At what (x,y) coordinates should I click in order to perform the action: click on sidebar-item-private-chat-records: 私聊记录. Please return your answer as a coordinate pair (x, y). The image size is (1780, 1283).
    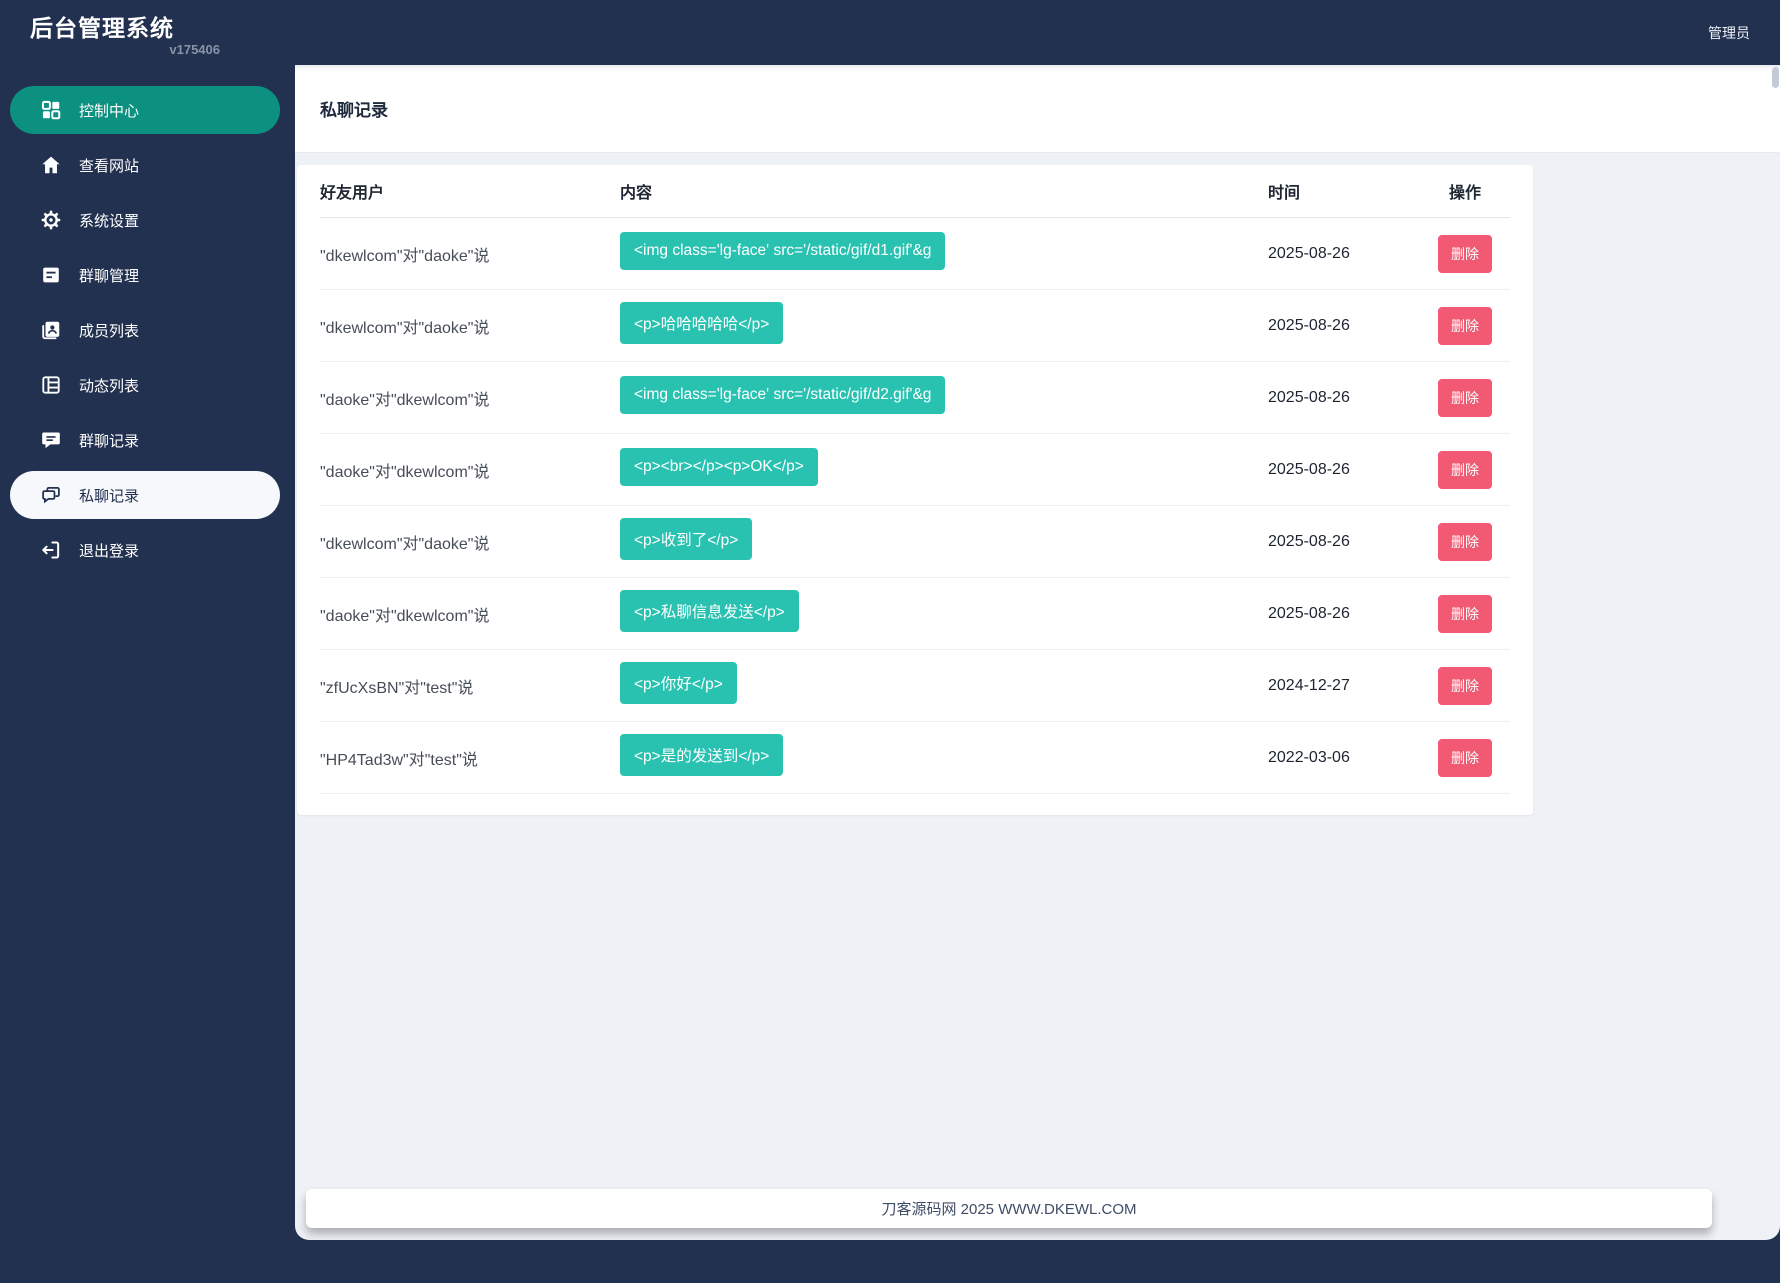
    Looking at the image, I should click on (145, 495).